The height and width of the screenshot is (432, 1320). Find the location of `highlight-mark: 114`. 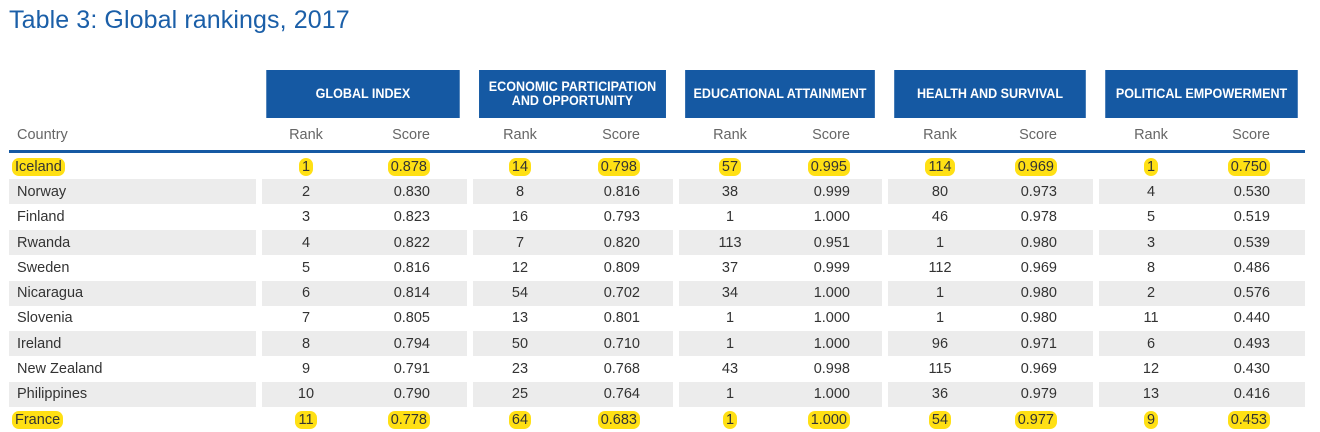

highlight-mark: 114 is located at coordinates (940, 166).